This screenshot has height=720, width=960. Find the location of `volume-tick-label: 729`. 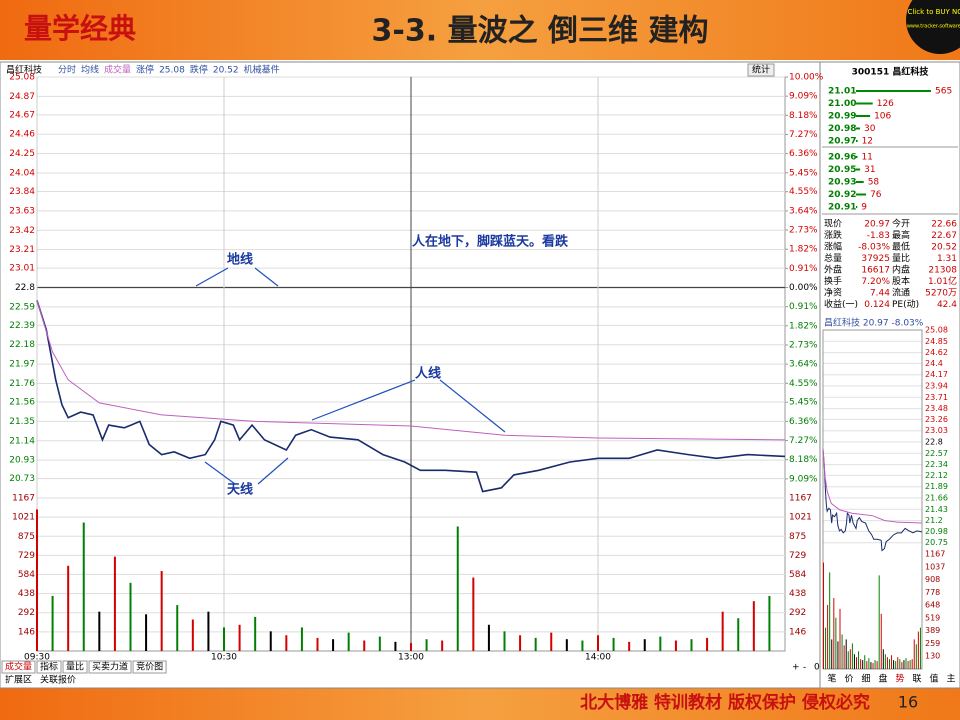

volume-tick-label: 729 is located at coordinates (26, 556).